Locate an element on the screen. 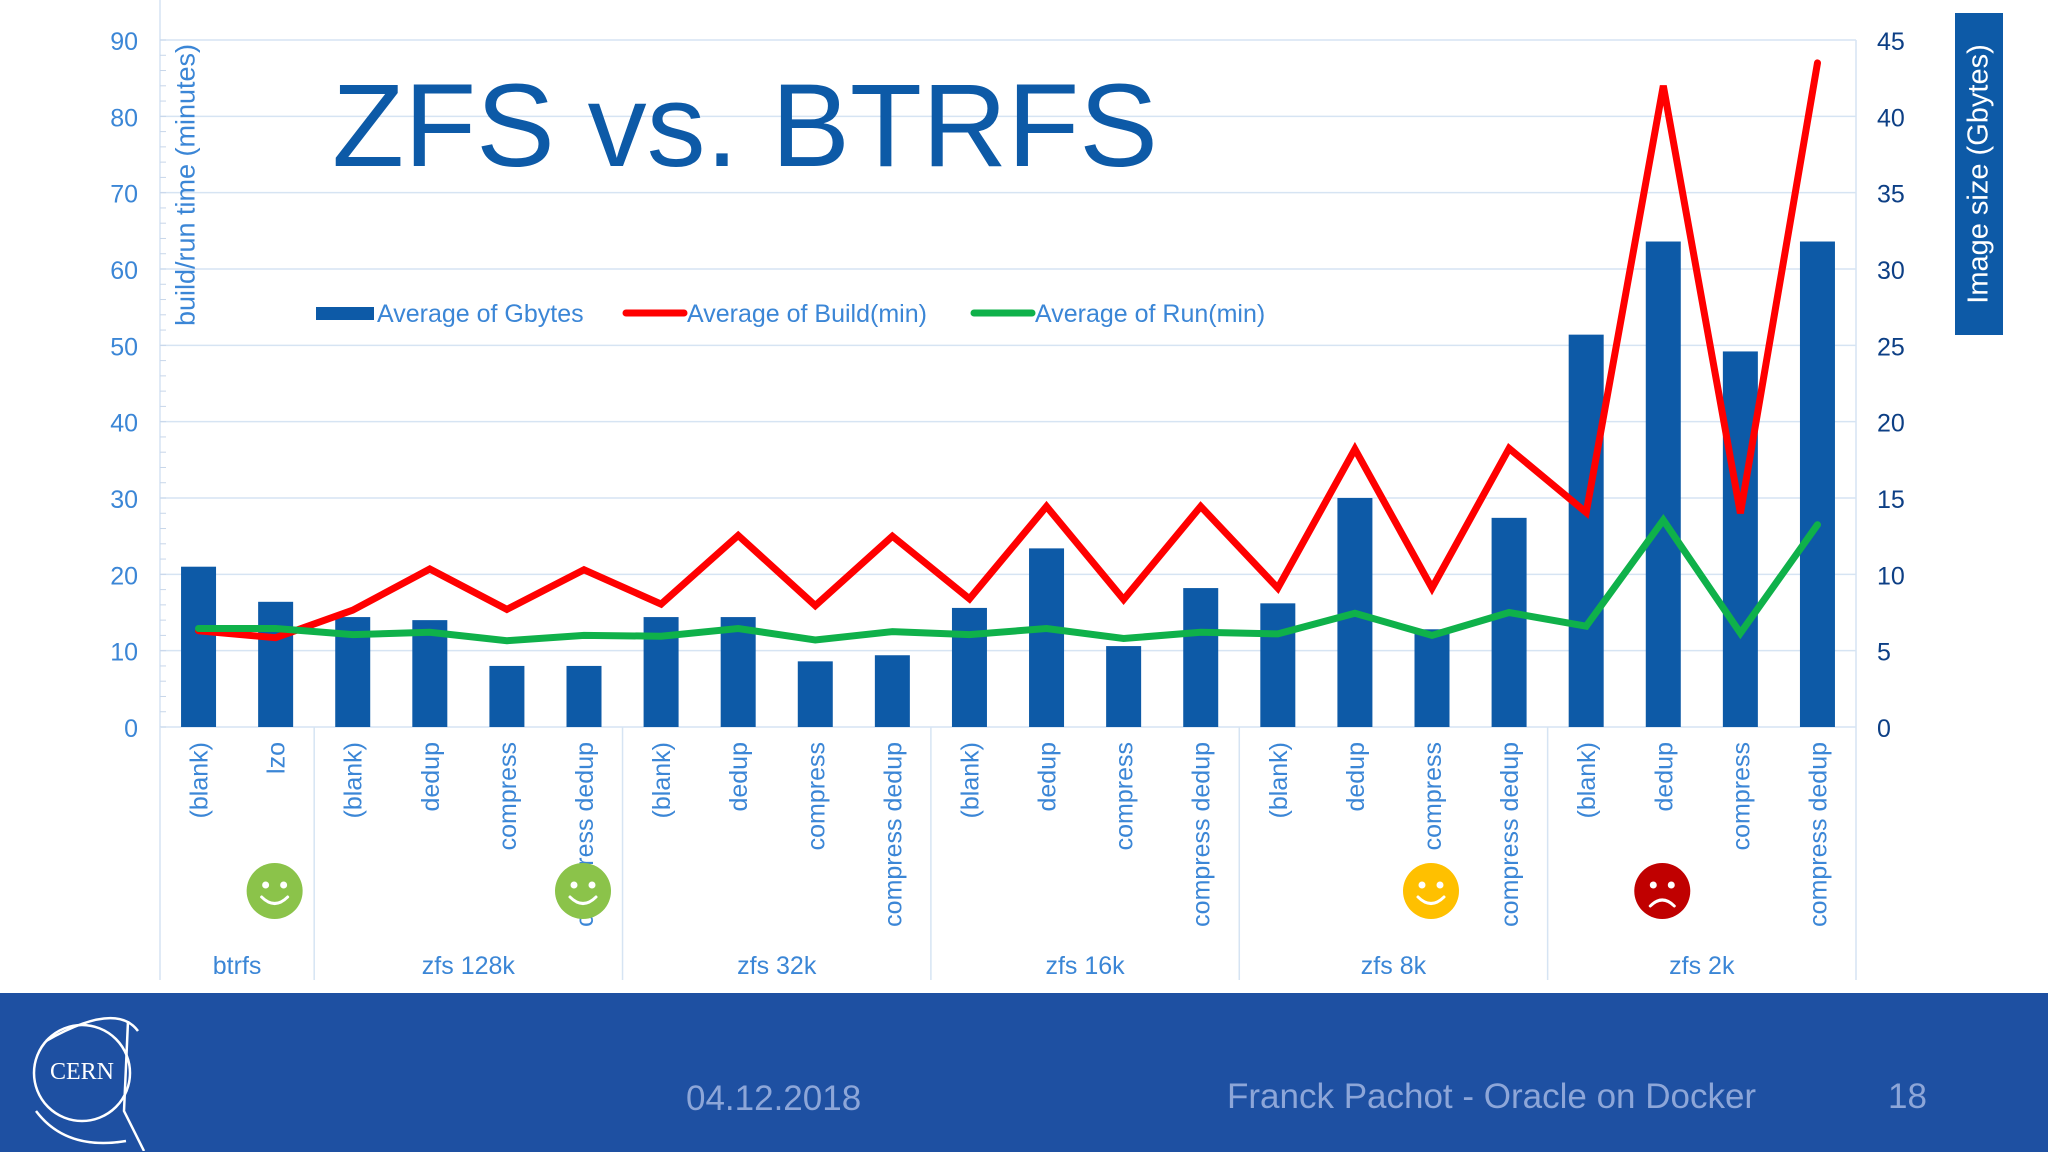 The width and height of the screenshot is (2048, 1152). legend-label: Average of Gbytes is located at coordinates (480, 314).